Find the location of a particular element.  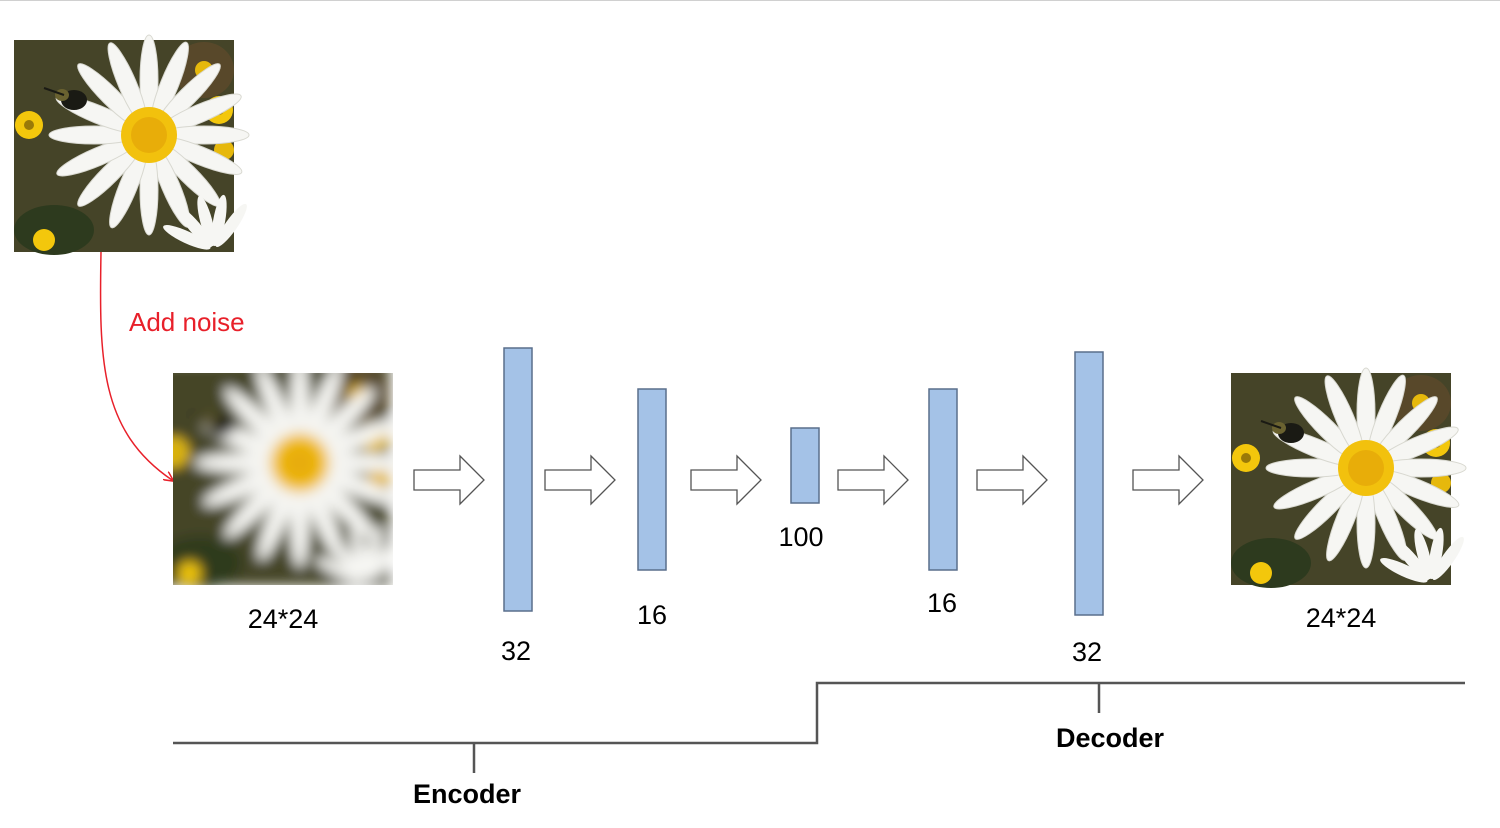

encoder-bracket is located at coordinates (819, 727).